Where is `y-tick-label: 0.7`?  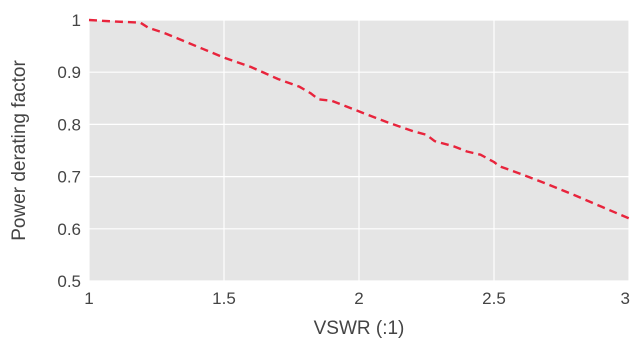
y-tick-label: 0.7 is located at coordinates (69, 177).